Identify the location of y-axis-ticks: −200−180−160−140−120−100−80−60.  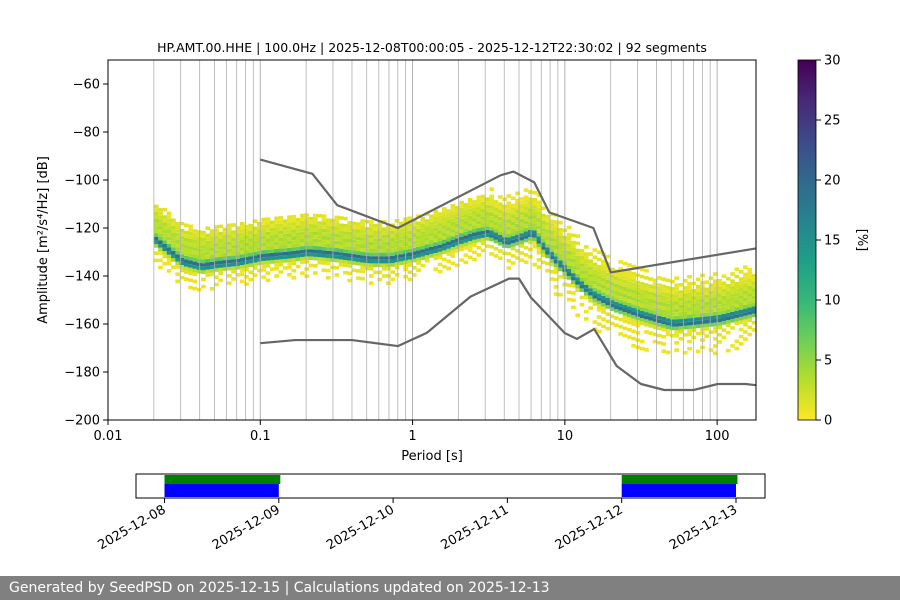
(86, 253).